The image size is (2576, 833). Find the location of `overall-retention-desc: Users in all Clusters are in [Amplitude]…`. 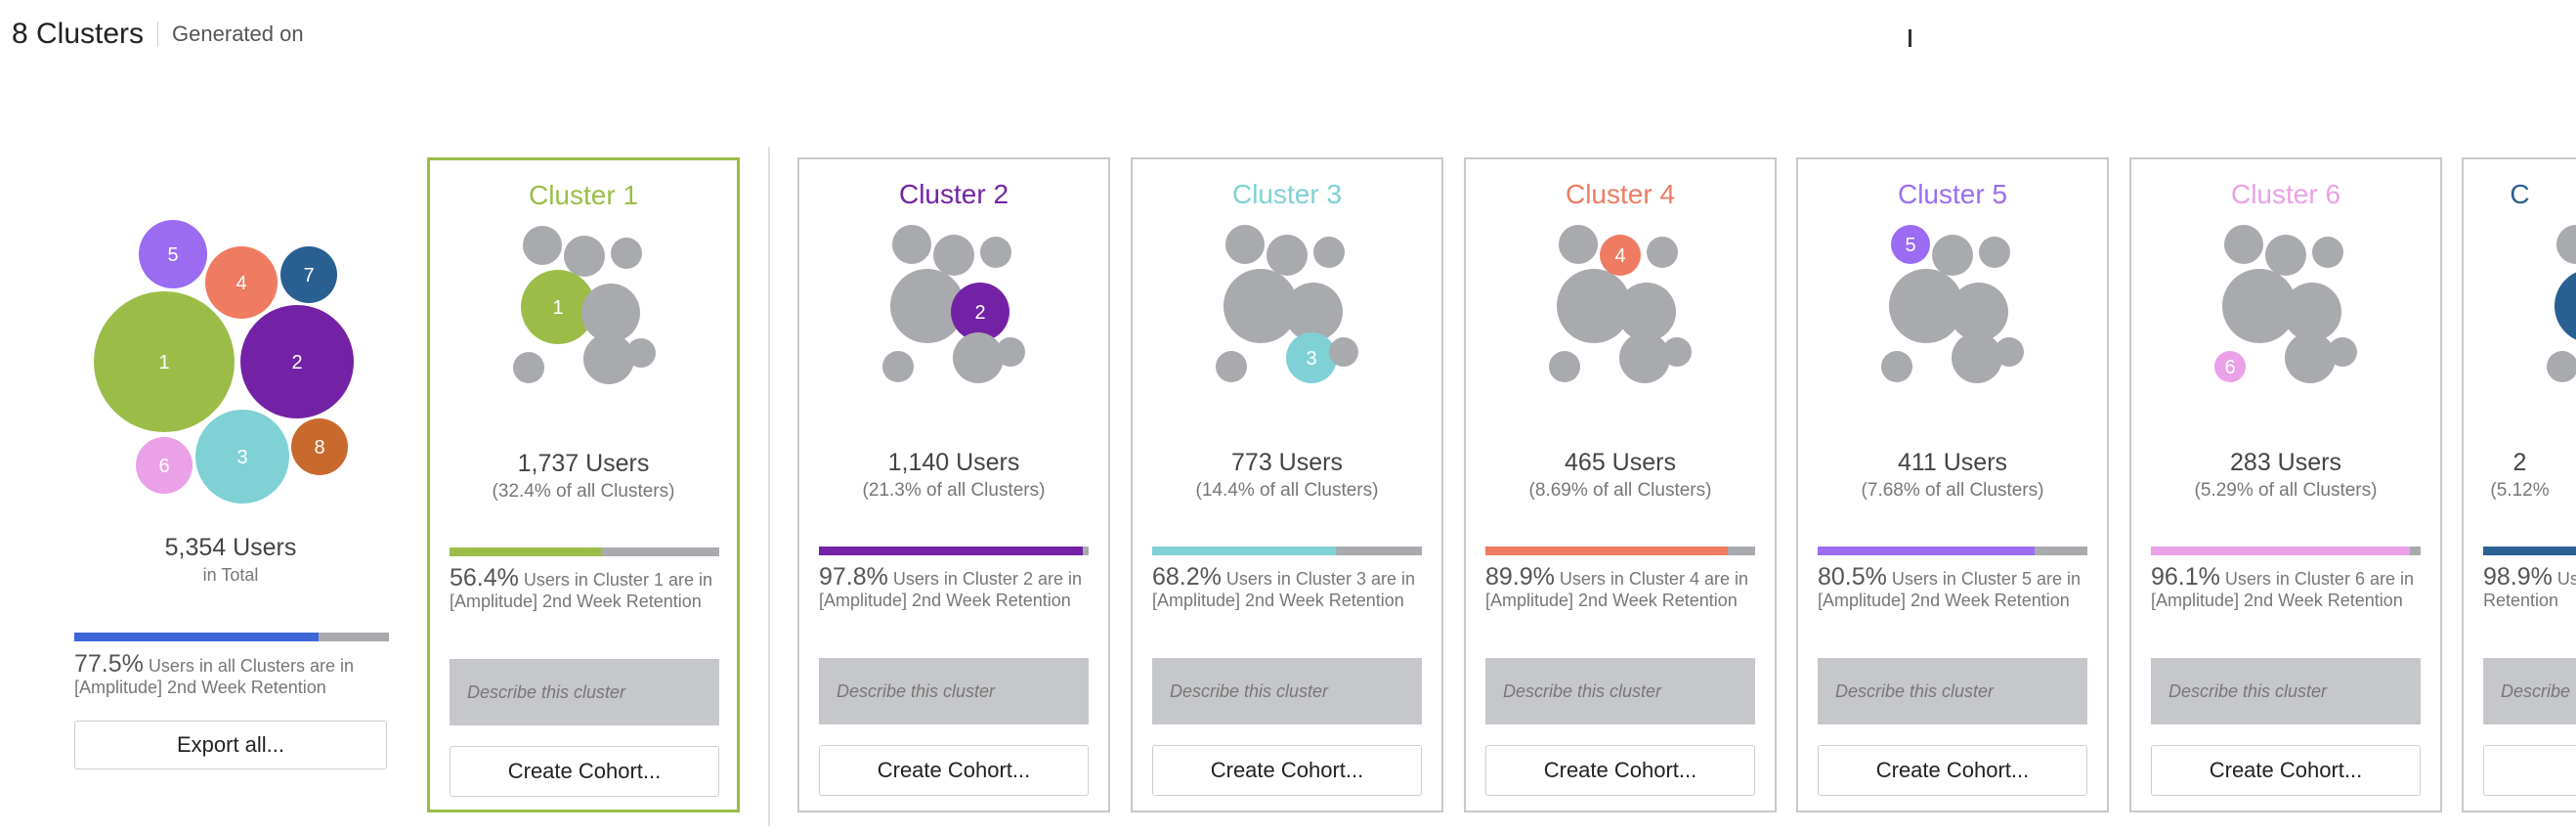

overall-retention-desc: Users in all Clusters are in [Amplitude]… is located at coordinates (214, 677).